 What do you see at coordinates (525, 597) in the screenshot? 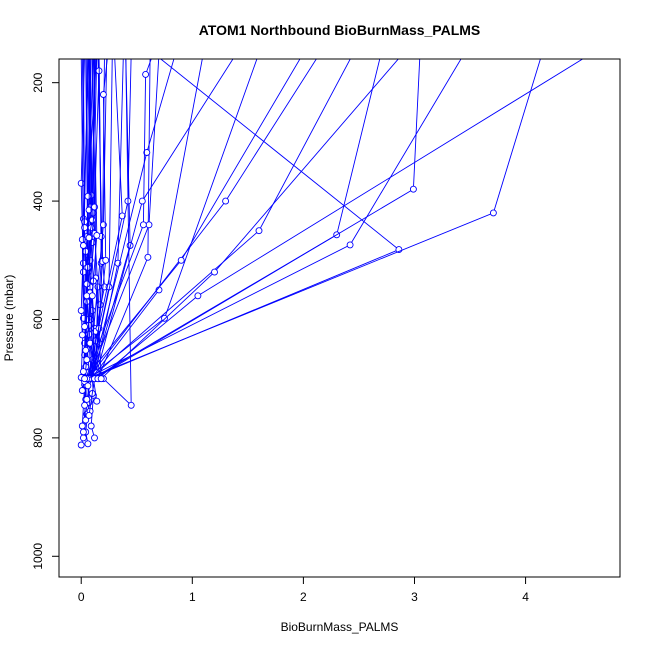
I see `x-tick-label: 4` at bounding box center [525, 597].